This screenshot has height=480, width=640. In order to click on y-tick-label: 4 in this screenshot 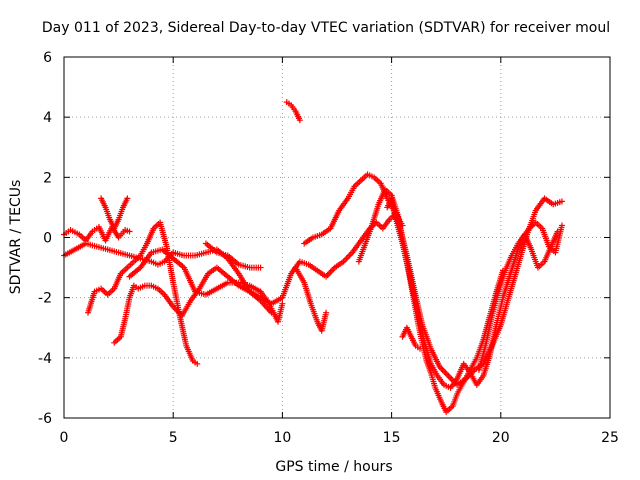, I will do `click(47, 118)`.